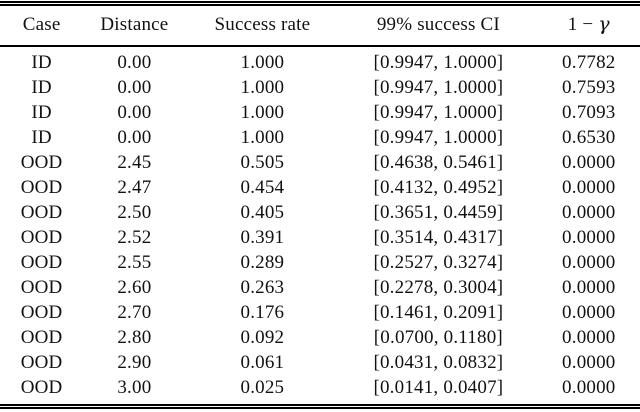  I want to click on gamma-symbol: γ, so click(604, 24).